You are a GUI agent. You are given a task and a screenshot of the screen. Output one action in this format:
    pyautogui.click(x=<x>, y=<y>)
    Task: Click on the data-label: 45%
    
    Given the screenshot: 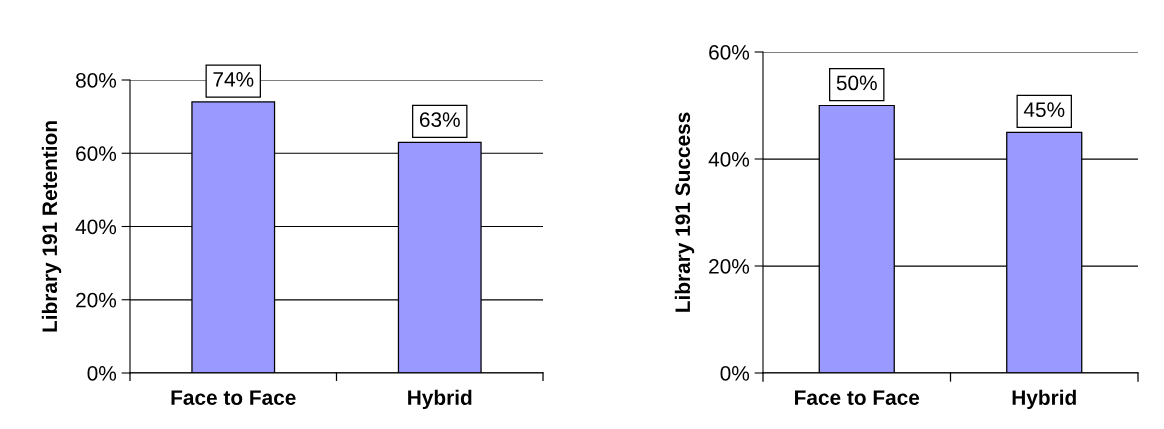 What is the action you would take?
    pyautogui.click(x=1044, y=110)
    